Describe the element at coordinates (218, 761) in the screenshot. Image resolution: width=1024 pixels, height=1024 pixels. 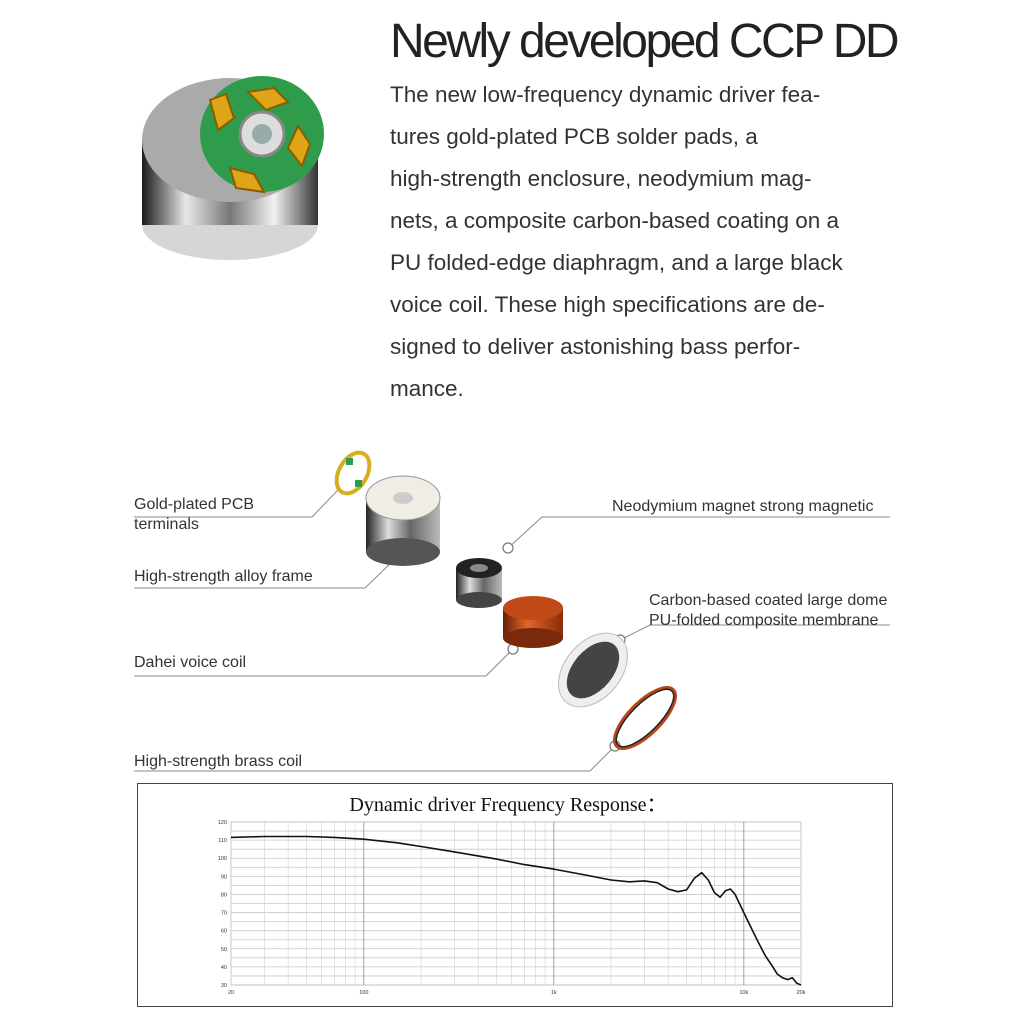
I see `callout-brass-coil: High-strength brass coil` at that location.